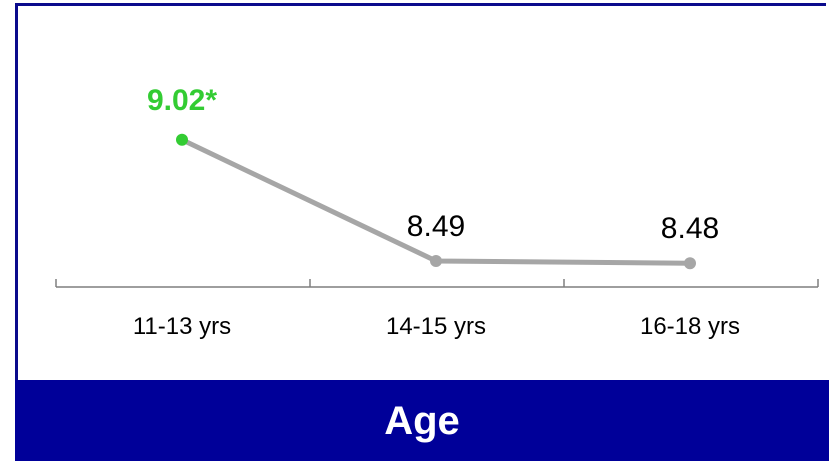 The width and height of the screenshot is (829, 461). I want to click on data-point-16-18 yrs, so click(690, 263).